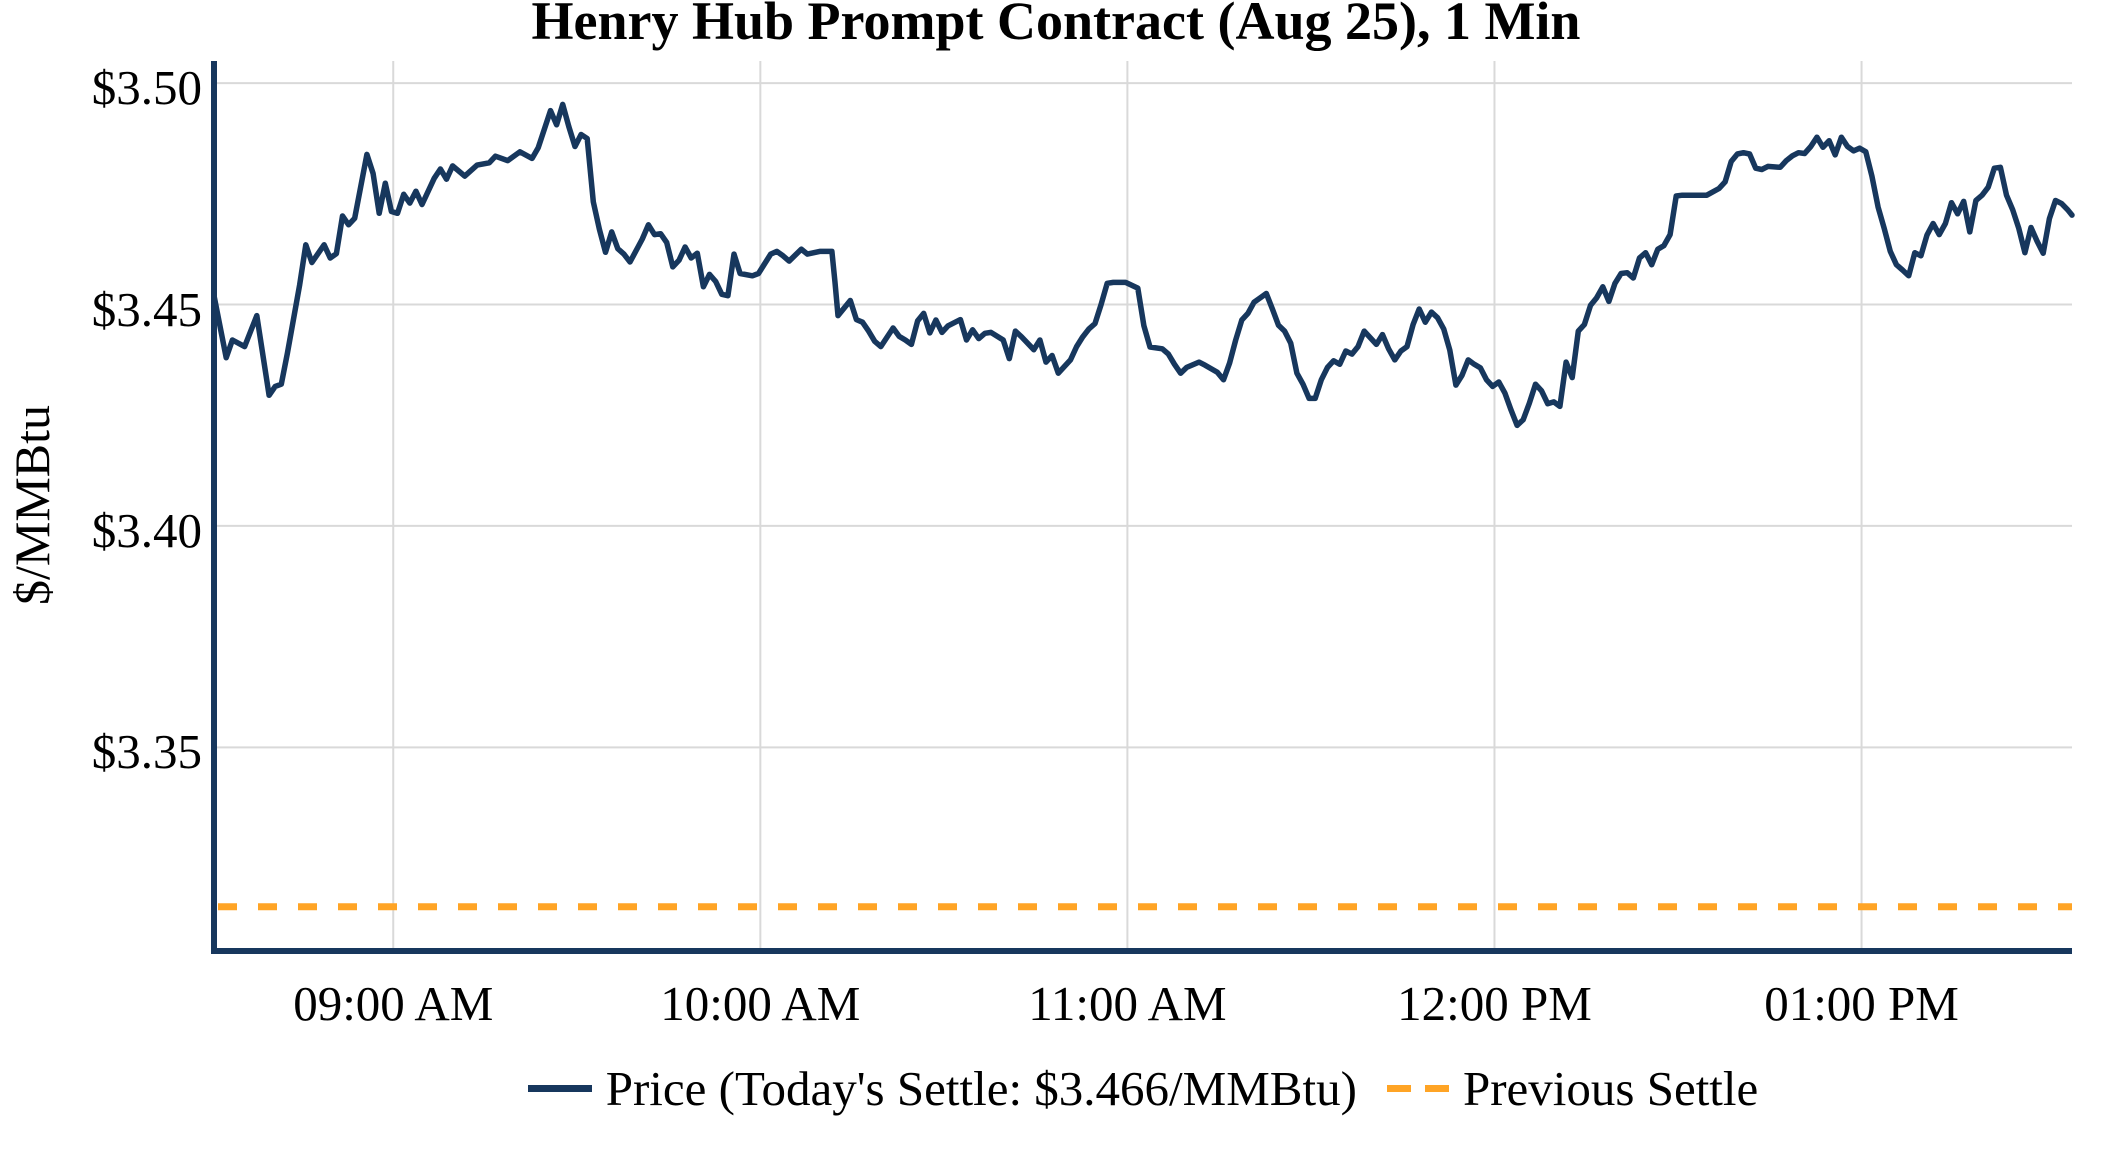  What do you see at coordinates (559, 1088) in the screenshot?
I see `price-line-swatch-icon` at bounding box center [559, 1088].